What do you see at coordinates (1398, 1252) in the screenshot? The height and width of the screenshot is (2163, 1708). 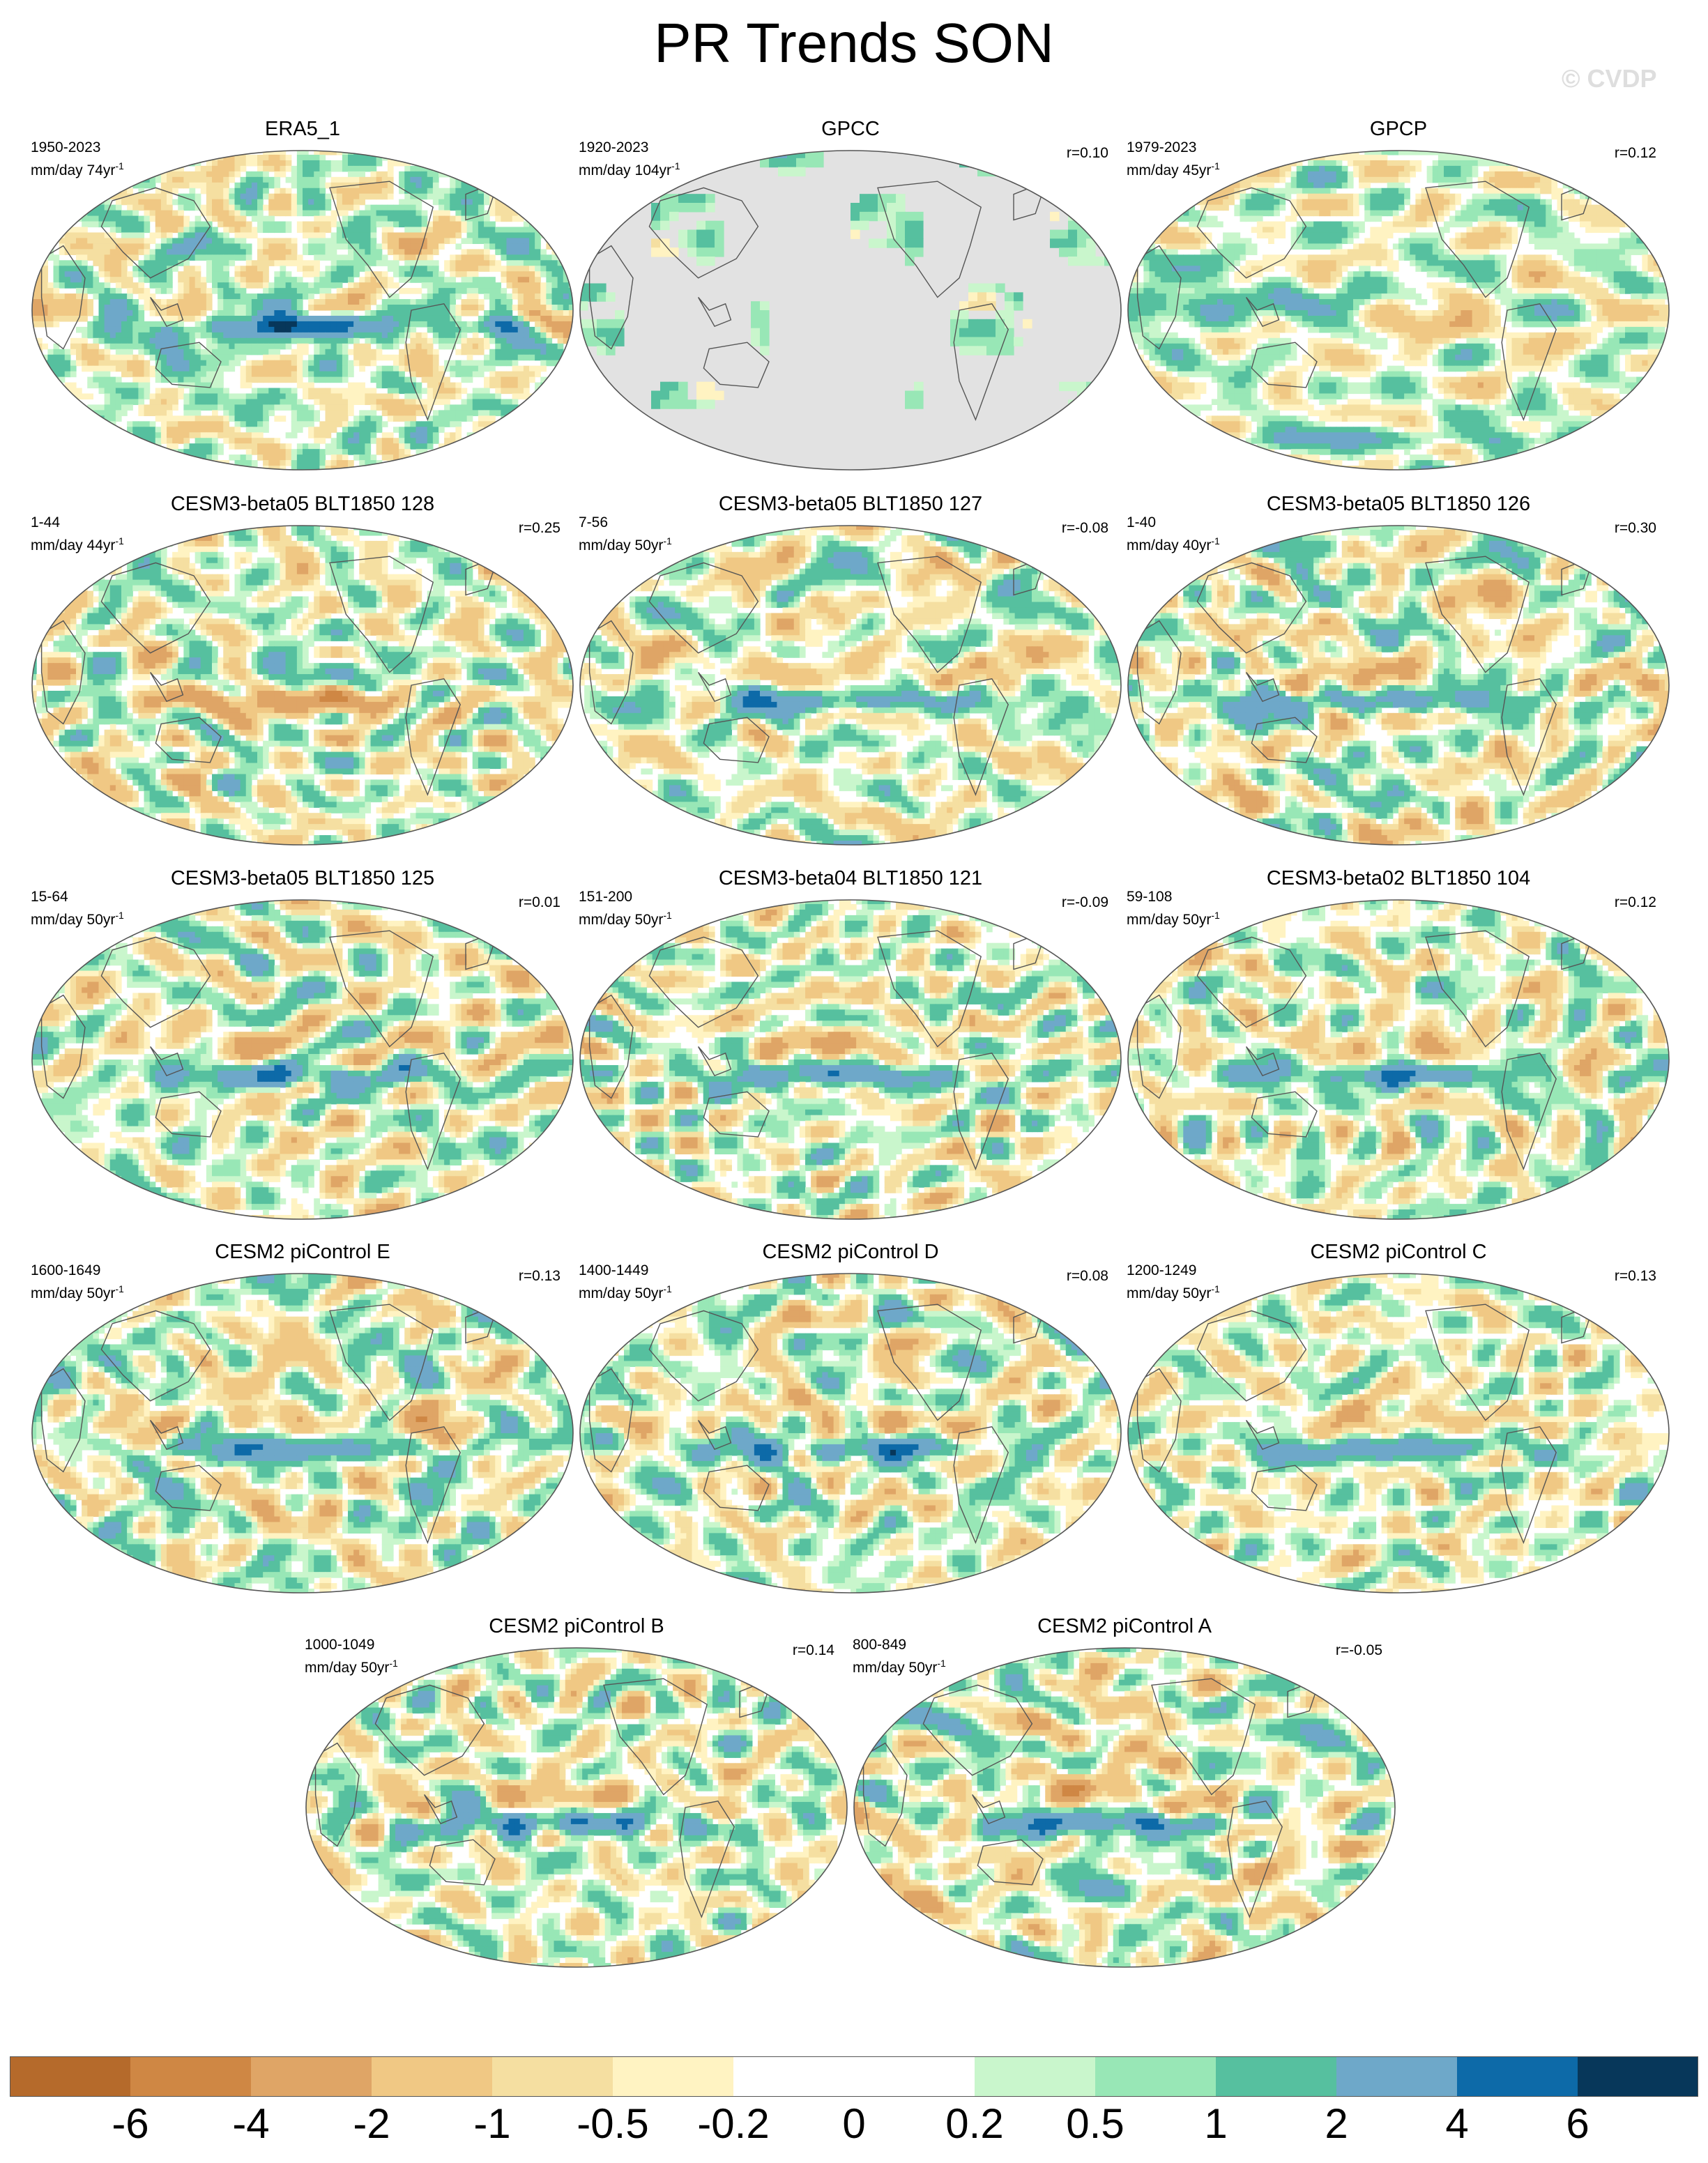 I see `panel-title: CESM2 piControl C` at bounding box center [1398, 1252].